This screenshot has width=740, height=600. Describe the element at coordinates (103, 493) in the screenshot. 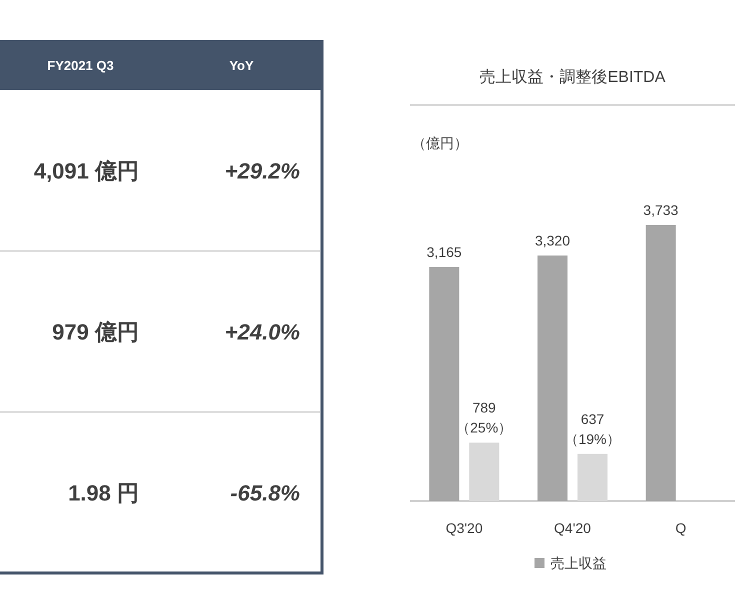

I see `text: 1.98 円` at that location.